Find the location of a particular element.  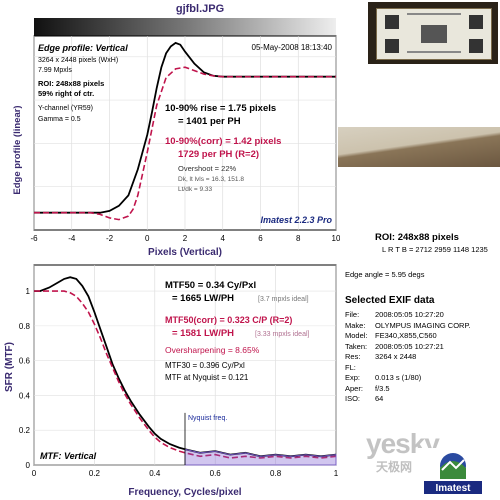

exif-row: Exp: 0.013 s (1/80) is located at coordinates (383, 377).